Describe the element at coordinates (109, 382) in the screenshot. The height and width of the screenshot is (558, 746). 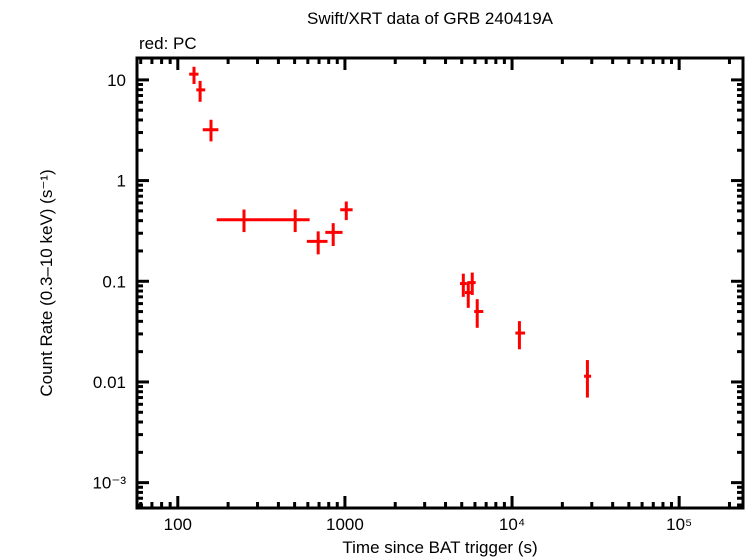
I see `y-tick-label: 0.01` at that location.